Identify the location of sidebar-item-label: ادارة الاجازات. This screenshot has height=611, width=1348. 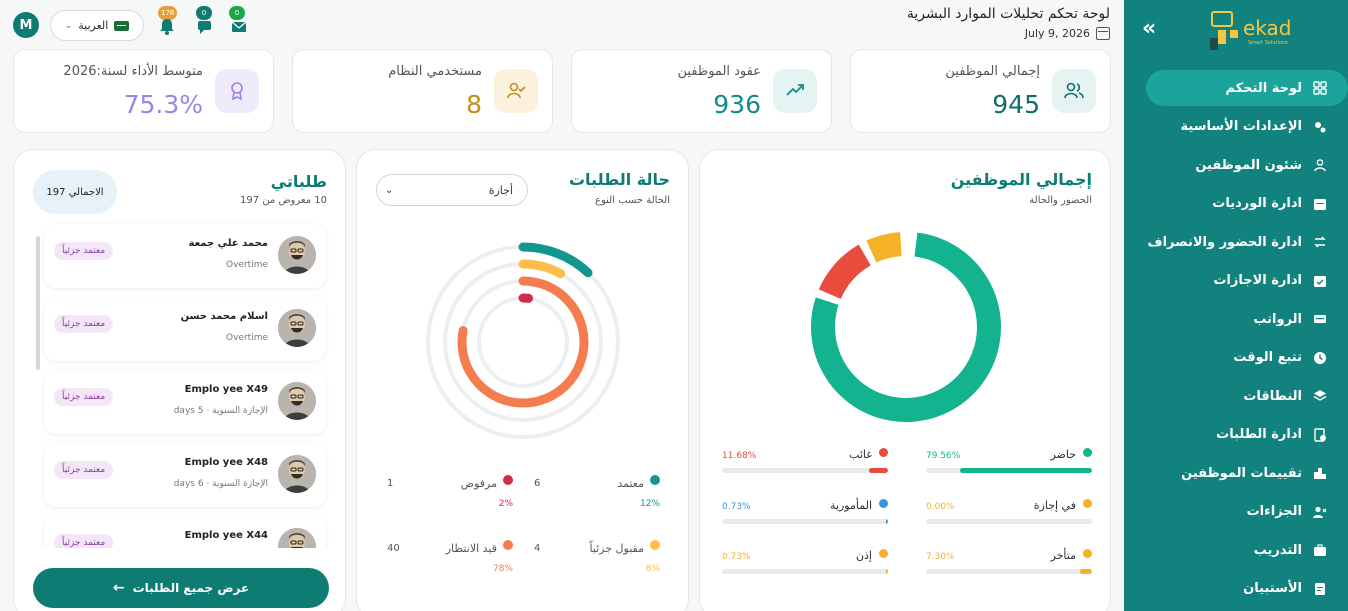
(1257, 280).